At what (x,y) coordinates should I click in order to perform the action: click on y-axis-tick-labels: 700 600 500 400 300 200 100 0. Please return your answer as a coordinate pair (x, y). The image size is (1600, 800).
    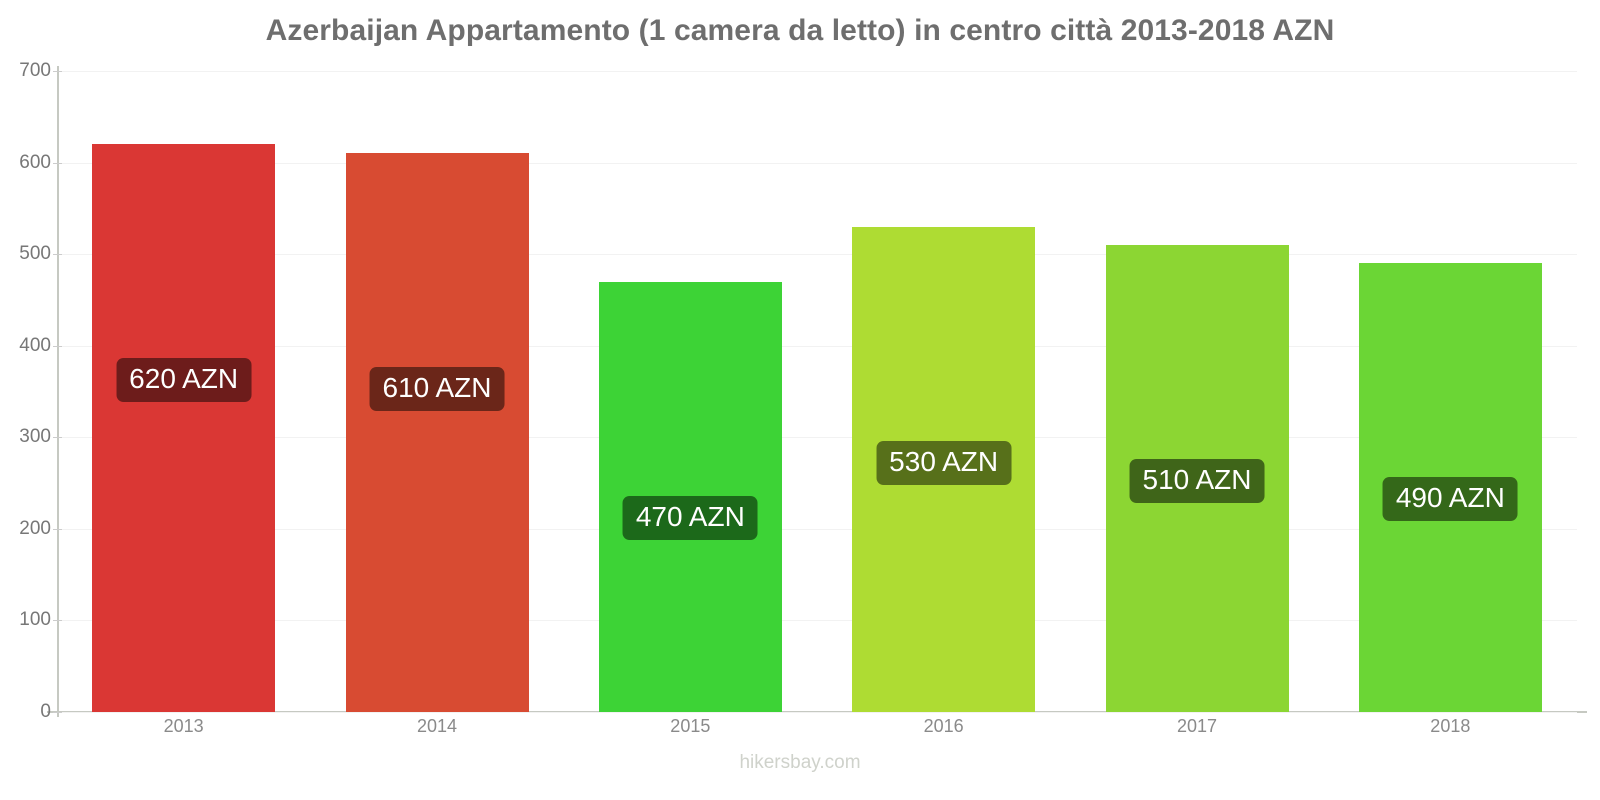
    Looking at the image, I should click on (31, 400).